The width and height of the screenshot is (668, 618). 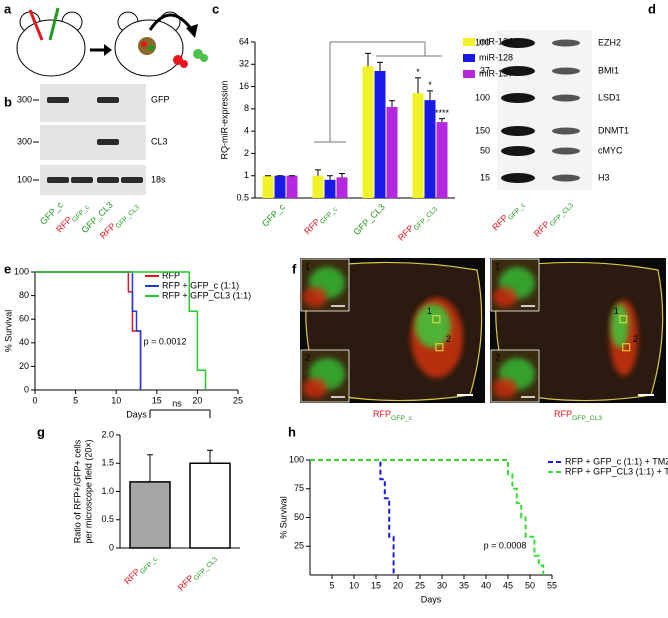 I want to click on y-tick-label: 1.5, so click(x=107, y=463).